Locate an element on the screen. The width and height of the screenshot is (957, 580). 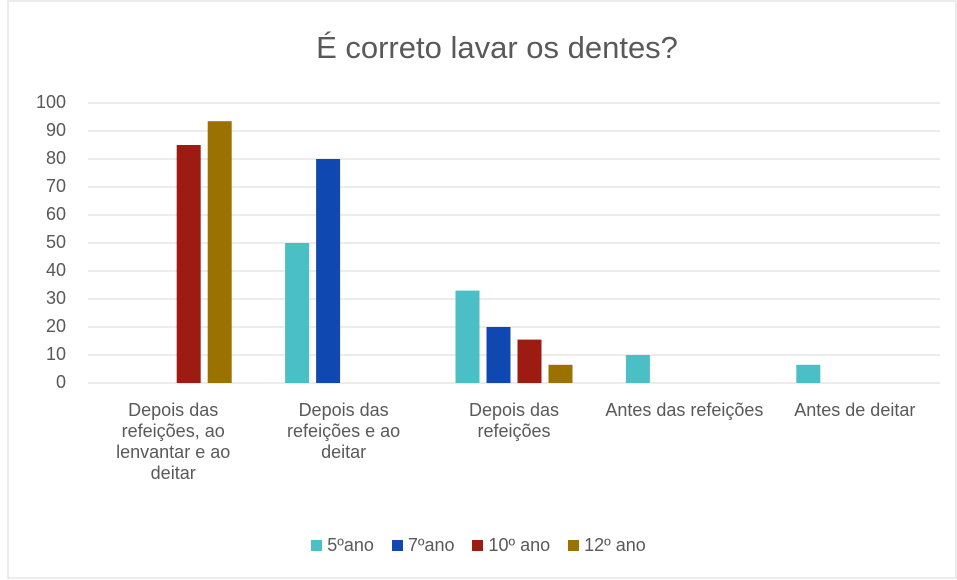
y-tick-label: 10 is located at coordinates (56, 354).